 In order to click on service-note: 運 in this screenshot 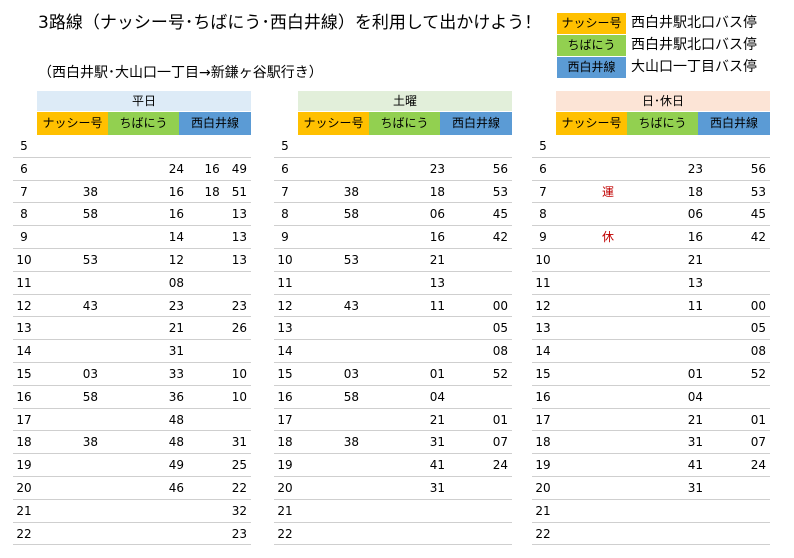, I will do `click(608, 191)`.